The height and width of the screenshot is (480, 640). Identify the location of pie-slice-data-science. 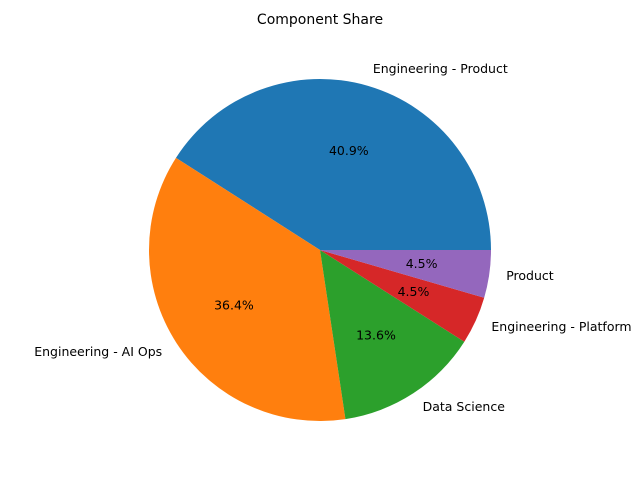
(392, 335).